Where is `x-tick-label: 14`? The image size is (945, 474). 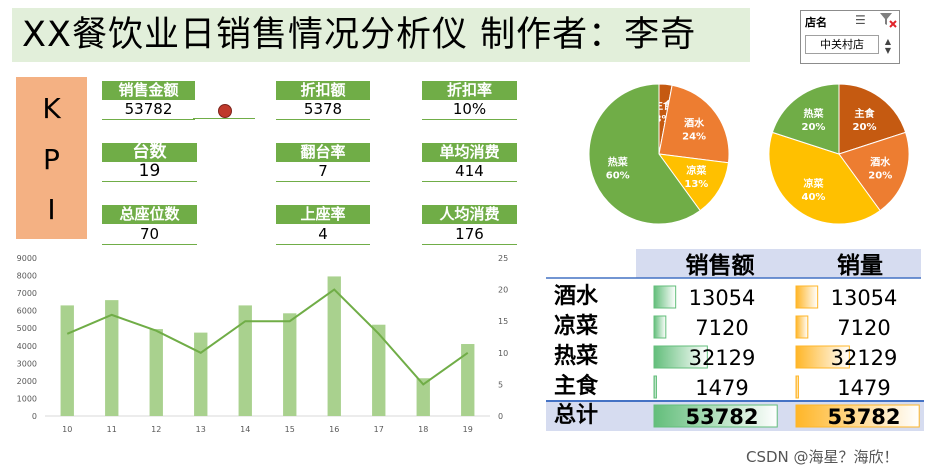
x-tick-label: 14 is located at coordinates (245, 429).